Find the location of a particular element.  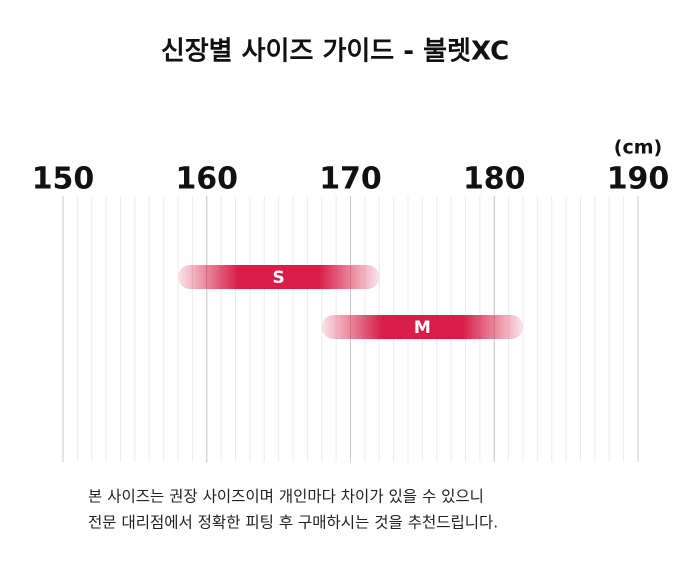

x-unit: (cm) is located at coordinates (638, 148).